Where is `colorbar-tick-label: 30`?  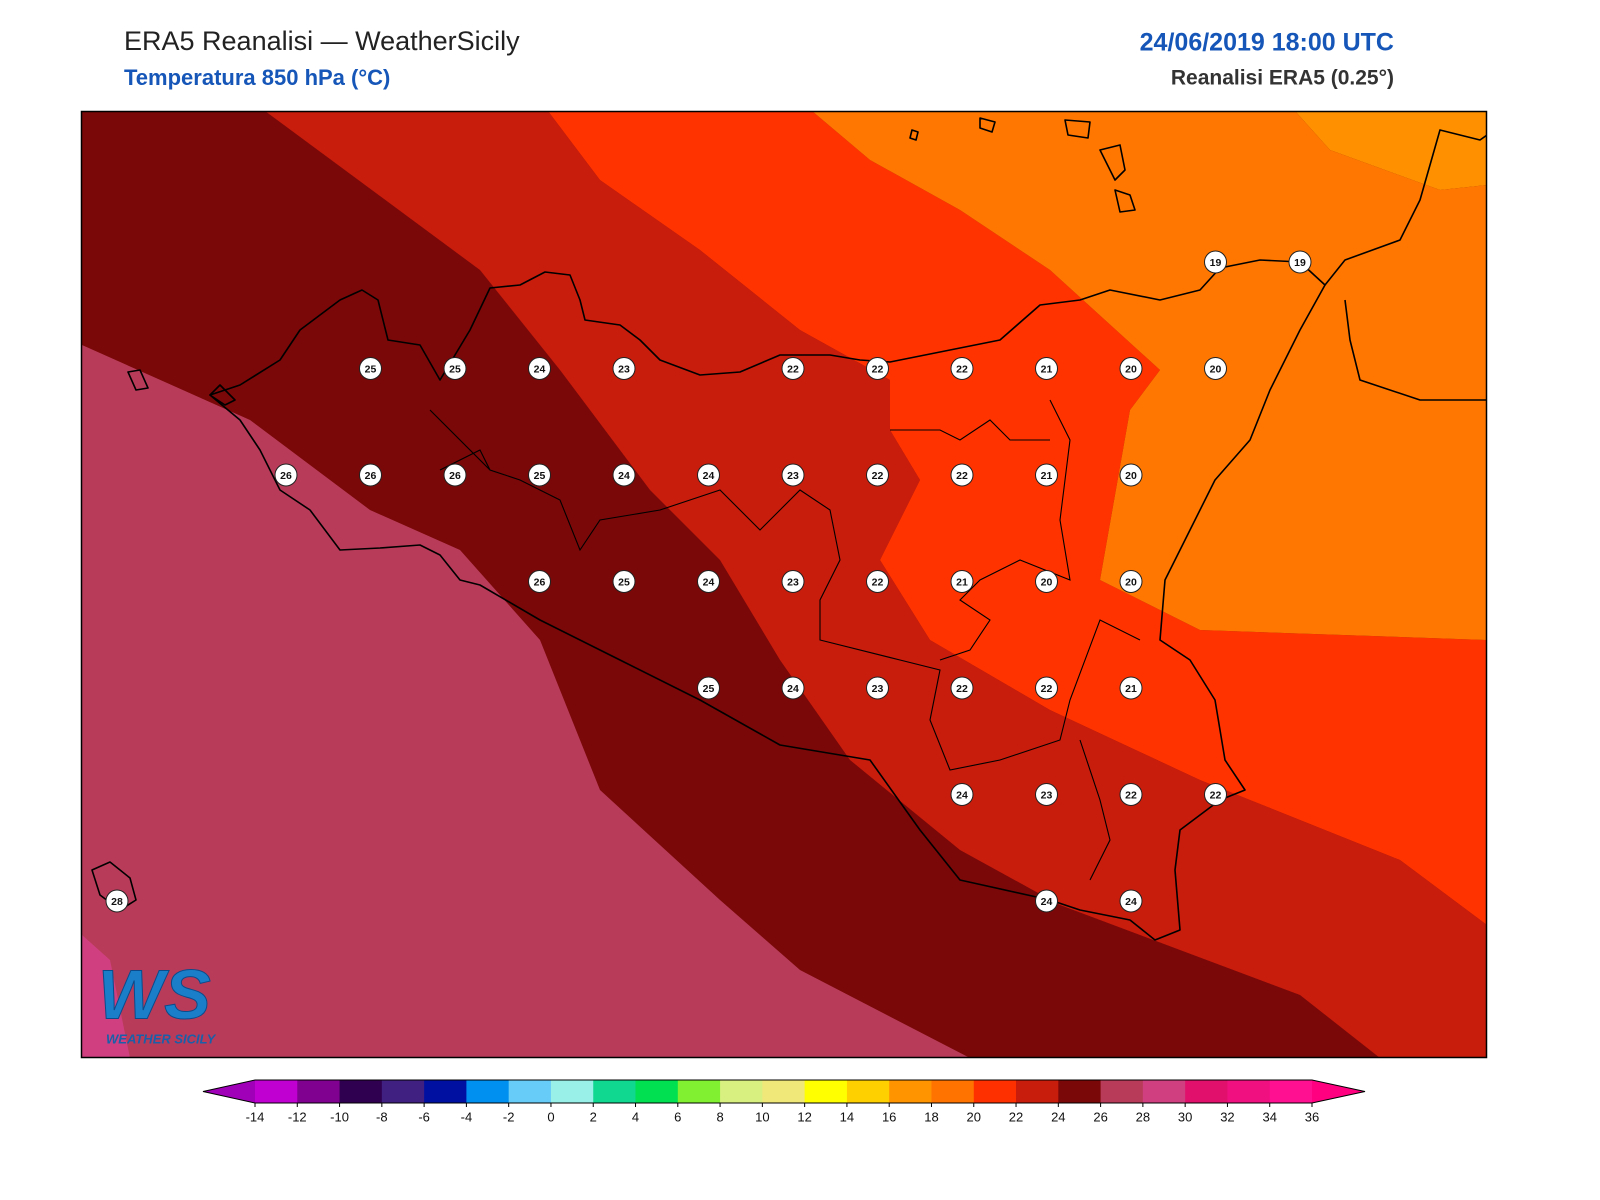 colorbar-tick-label: 30 is located at coordinates (1185, 1116).